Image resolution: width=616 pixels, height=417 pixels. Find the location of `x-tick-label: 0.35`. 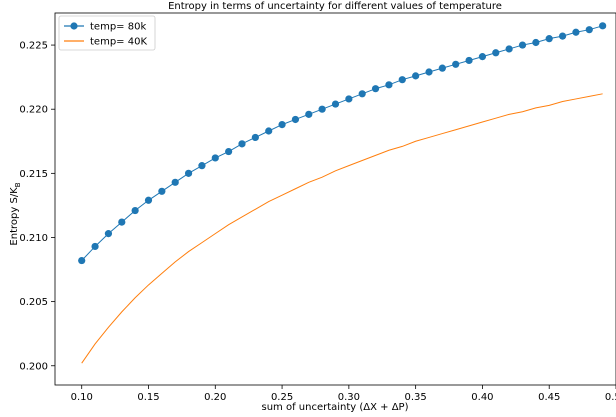

x-tick-label: 0.35 is located at coordinates (416, 397).